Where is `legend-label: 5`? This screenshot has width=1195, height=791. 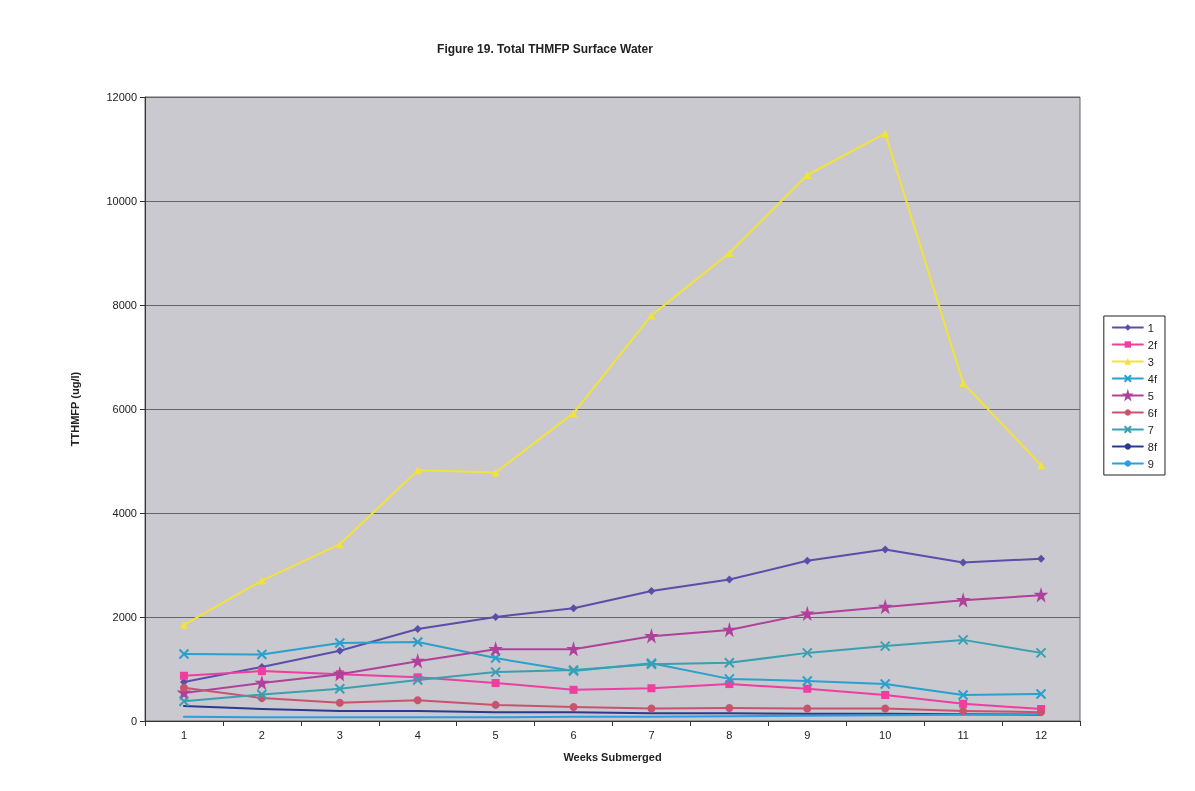 legend-label: 5 is located at coordinates (1150, 395).